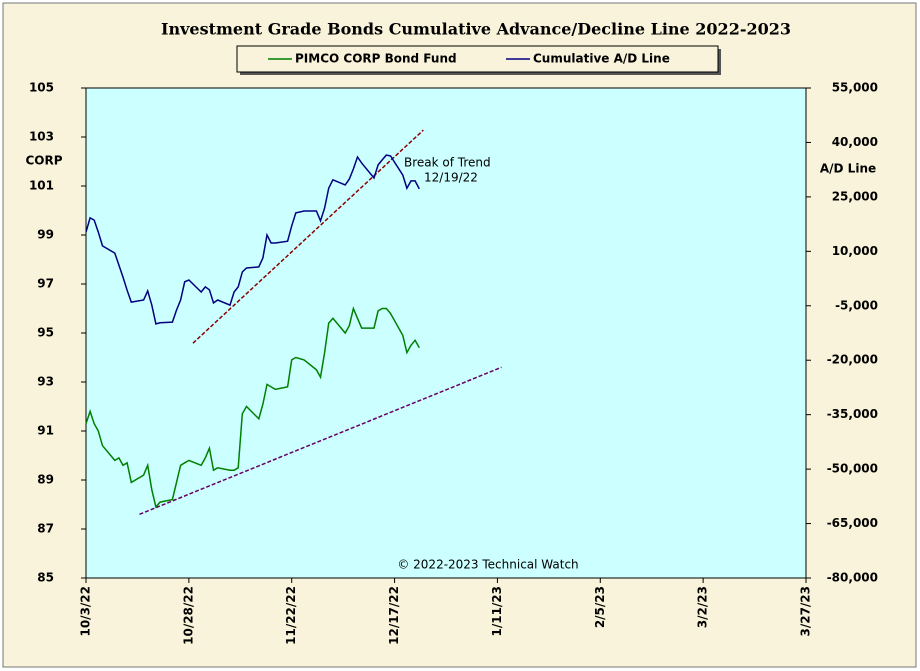 The image size is (920, 671). I want to click on y2-tick-label: 40,000, so click(855, 142).